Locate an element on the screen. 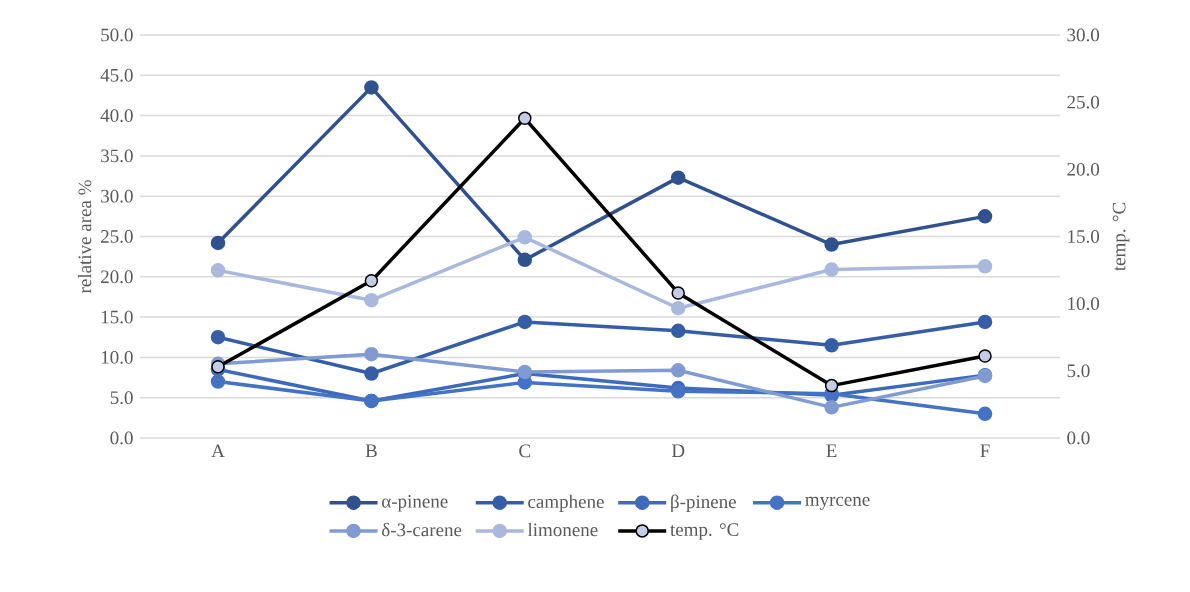 This screenshot has width=1190, height=592. y-tick-label: 40.0 is located at coordinates (116, 116).